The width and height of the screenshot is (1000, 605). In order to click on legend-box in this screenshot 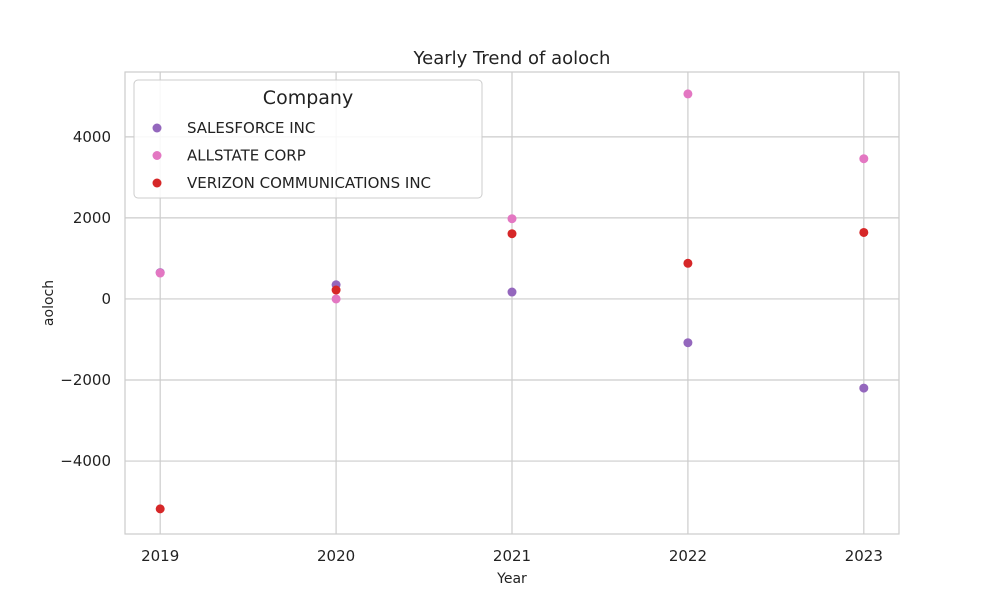, I will do `click(308, 139)`.